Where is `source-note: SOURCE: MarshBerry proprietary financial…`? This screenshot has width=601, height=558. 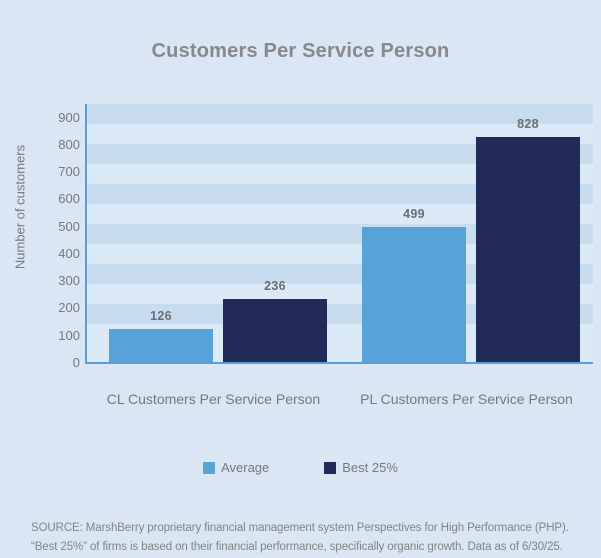
source-note: SOURCE: MarshBerry proprietary financial… is located at coordinates (306, 538).